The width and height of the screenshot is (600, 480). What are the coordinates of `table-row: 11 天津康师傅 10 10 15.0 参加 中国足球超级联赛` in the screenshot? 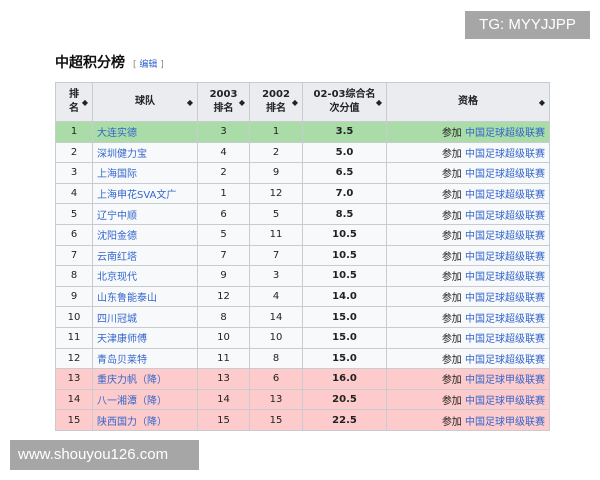 It's located at (302, 337).